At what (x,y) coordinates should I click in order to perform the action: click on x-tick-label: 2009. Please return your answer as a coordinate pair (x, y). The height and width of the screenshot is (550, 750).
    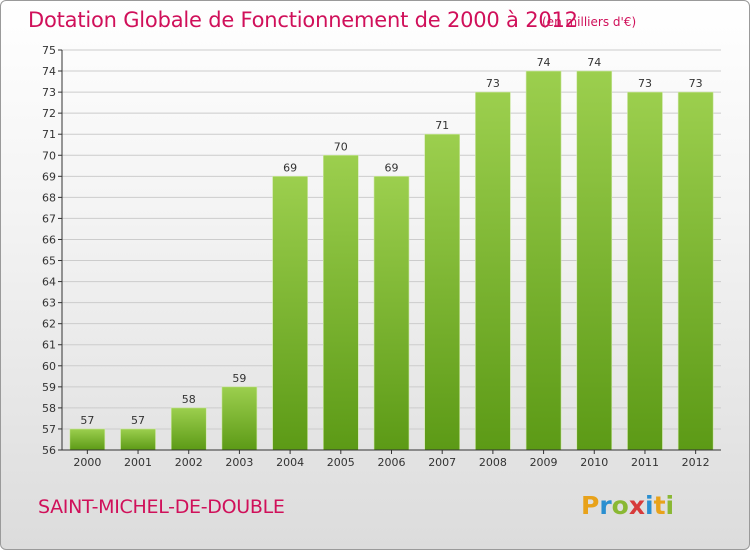
    Looking at the image, I should click on (544, 462).